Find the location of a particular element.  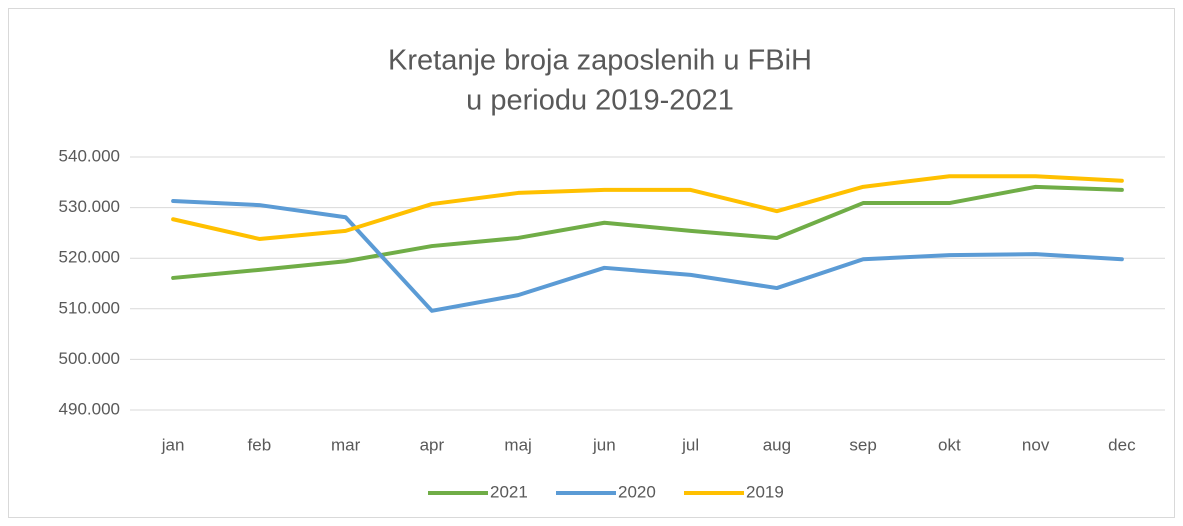

legend-label: 2019 is located at coordinates (765, 491).